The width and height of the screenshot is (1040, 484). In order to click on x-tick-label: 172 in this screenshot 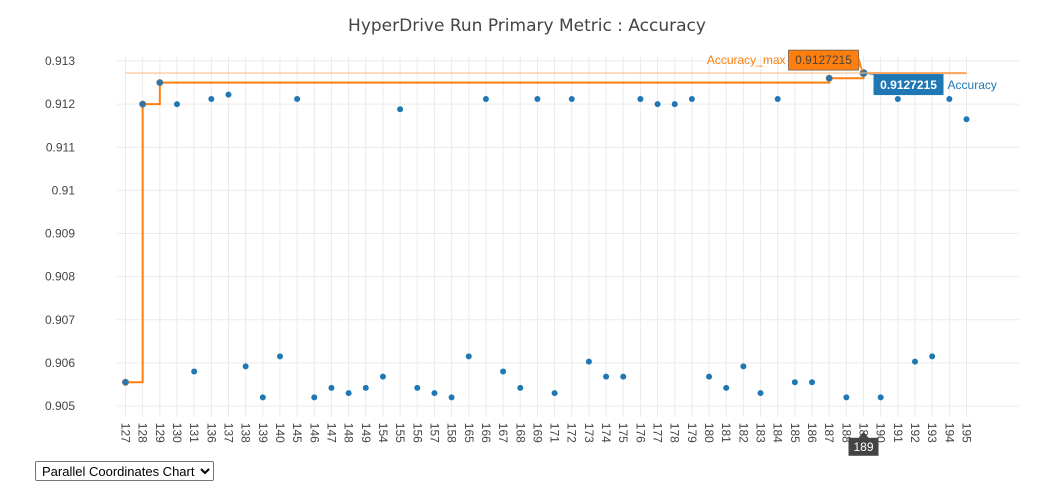, I will do `click(572, 433)`.